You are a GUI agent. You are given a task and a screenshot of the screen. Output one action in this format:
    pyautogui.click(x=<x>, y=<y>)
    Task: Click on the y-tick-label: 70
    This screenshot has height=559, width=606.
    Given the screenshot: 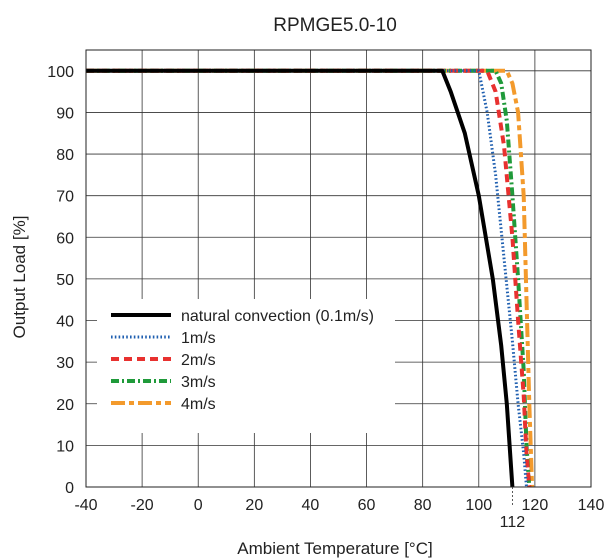 What is the action you would take?
    pyautogui.click(x=65, y=197)
    